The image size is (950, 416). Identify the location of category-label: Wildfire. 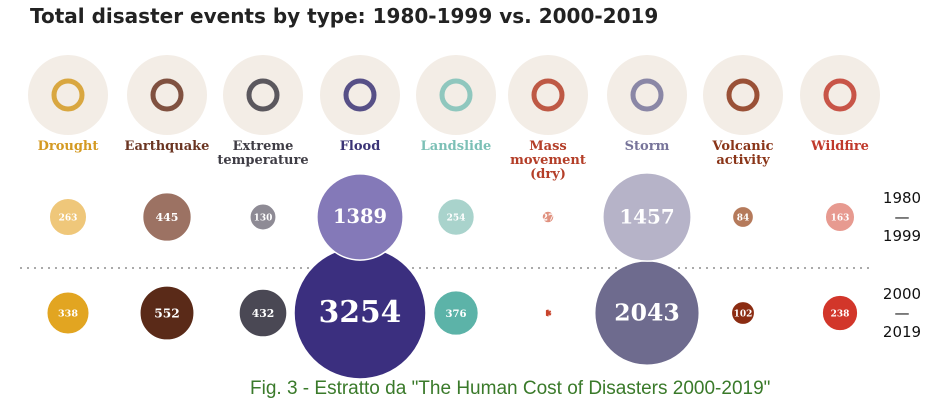
(840, 146).